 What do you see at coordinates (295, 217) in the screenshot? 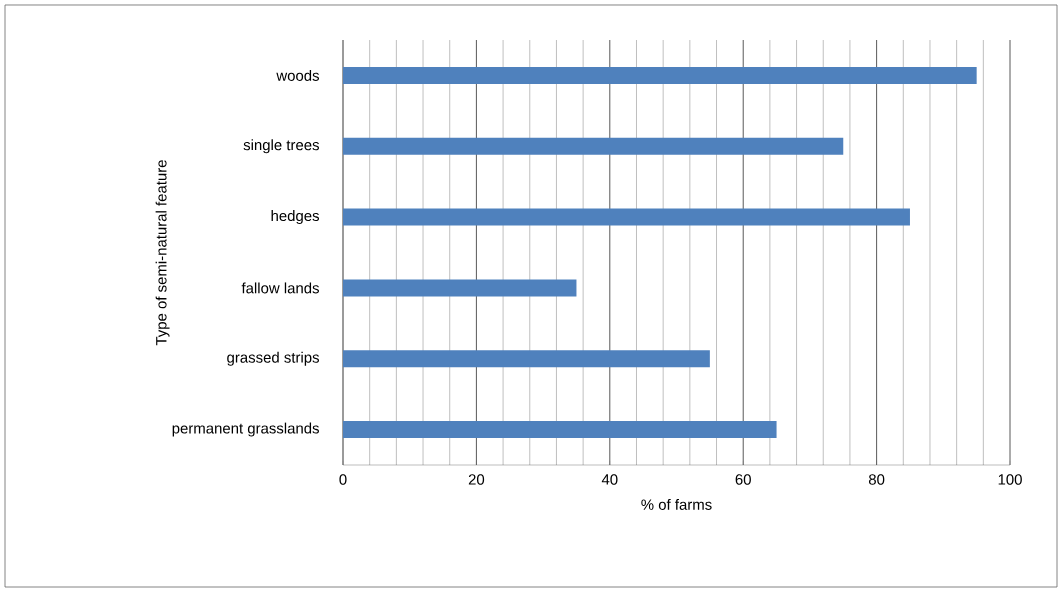
I see `y-tick-label: hedges` at bounding box center [295, 217].